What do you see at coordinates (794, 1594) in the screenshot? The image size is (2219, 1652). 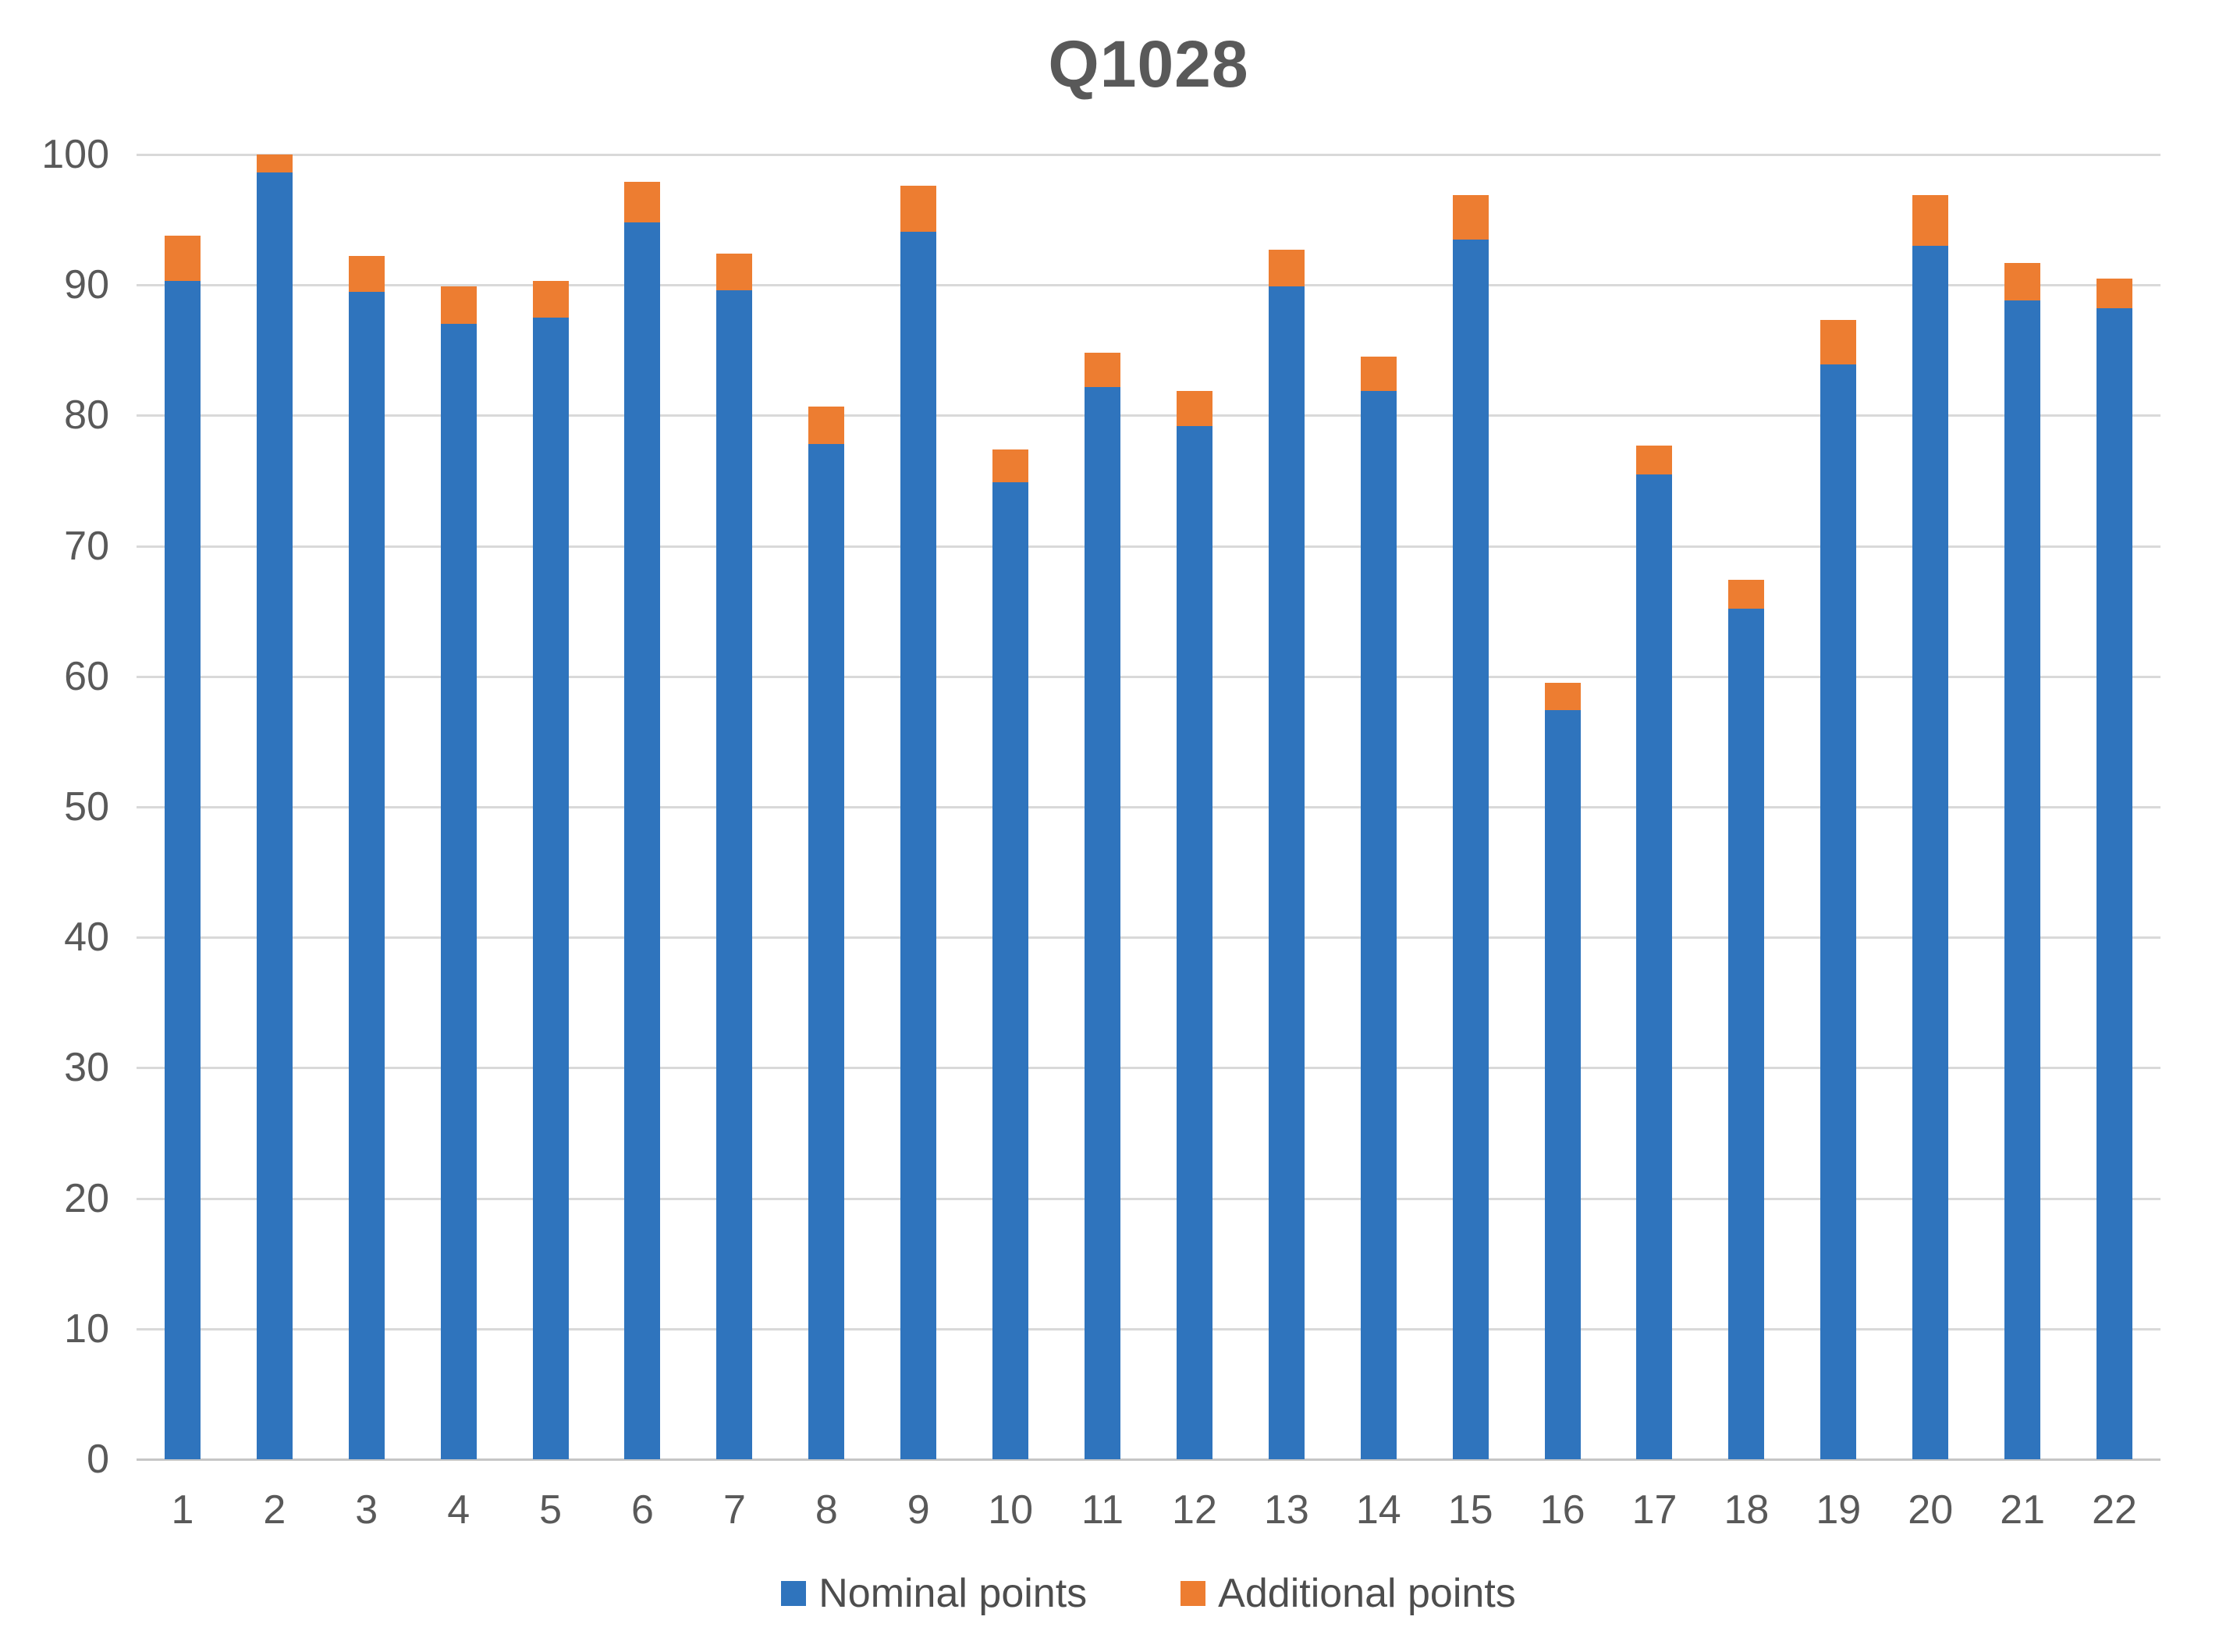 I see `nominal-points-swatch-icon` at bounding box center [794, 1594].